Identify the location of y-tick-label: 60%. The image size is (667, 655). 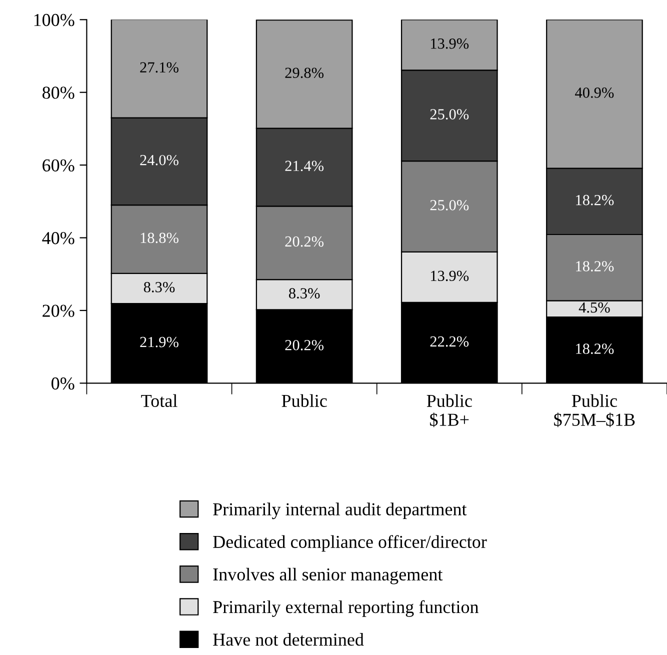
(58, 165).